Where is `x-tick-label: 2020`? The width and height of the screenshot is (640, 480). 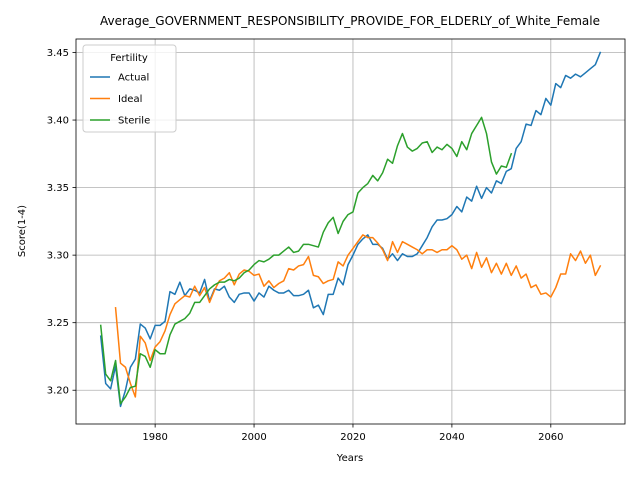
x-tick-label: 2020 is located at coordinates (352, 437).